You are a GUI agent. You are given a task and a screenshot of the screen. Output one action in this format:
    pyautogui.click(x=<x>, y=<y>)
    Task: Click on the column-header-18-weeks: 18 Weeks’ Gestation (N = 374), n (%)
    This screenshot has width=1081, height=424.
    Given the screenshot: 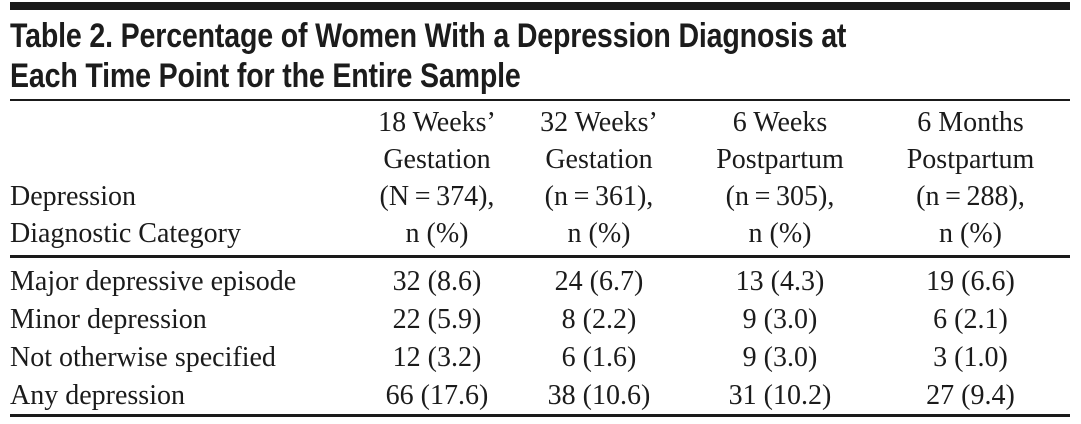 What is the action you would take?
    pyautogui.click(x=437, y=178)
    